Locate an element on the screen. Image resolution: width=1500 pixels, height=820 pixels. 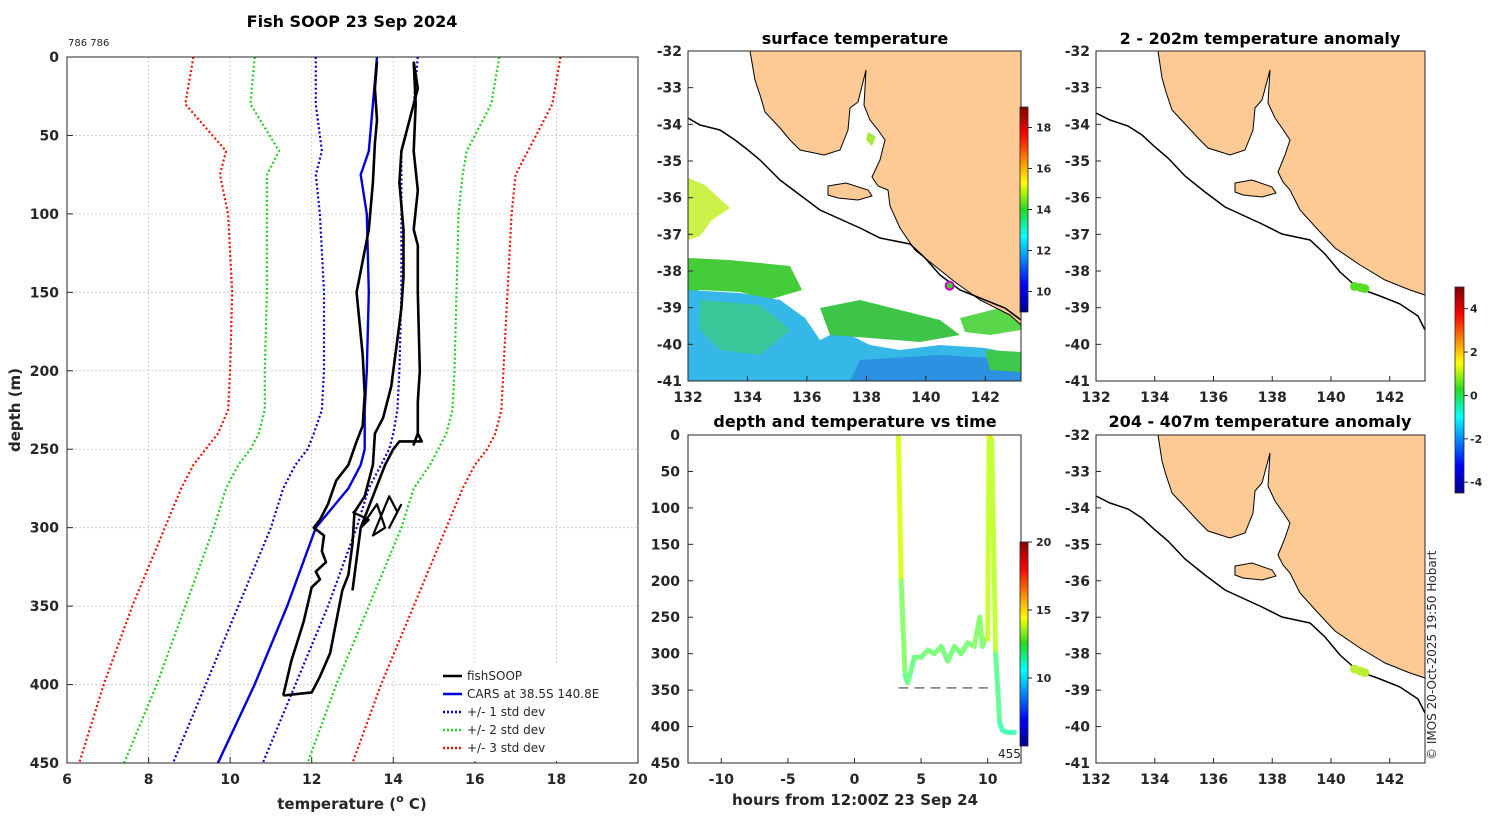
dt-ytick-label: 250 is located at coordinates (665, 618).